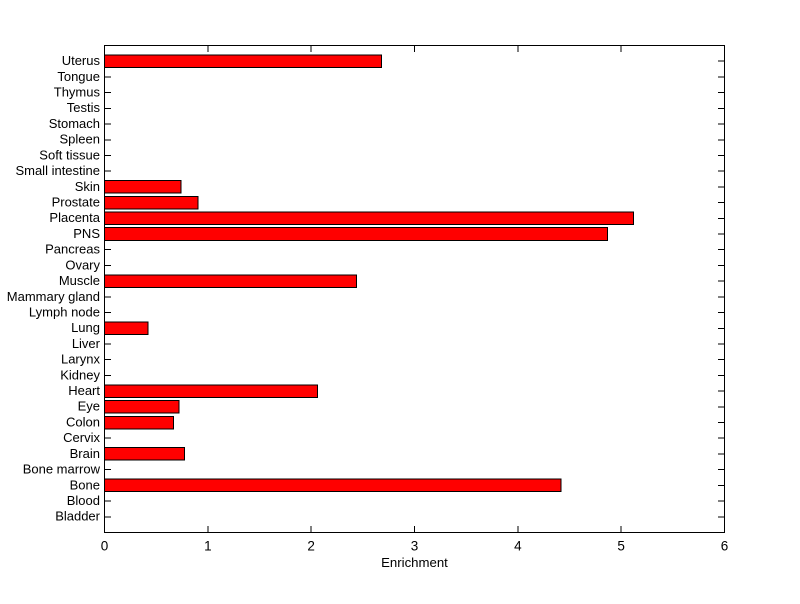 This screenshot has height=604, width=800. What do you see at coordinates (414, 562) in the screenshot?
I see `svg-text: Enrichment` at bounding box center [414, 562].